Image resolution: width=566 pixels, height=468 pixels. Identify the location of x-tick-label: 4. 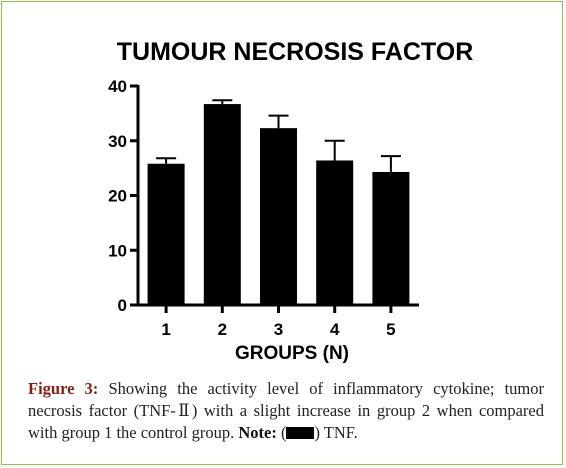
(335, 329).